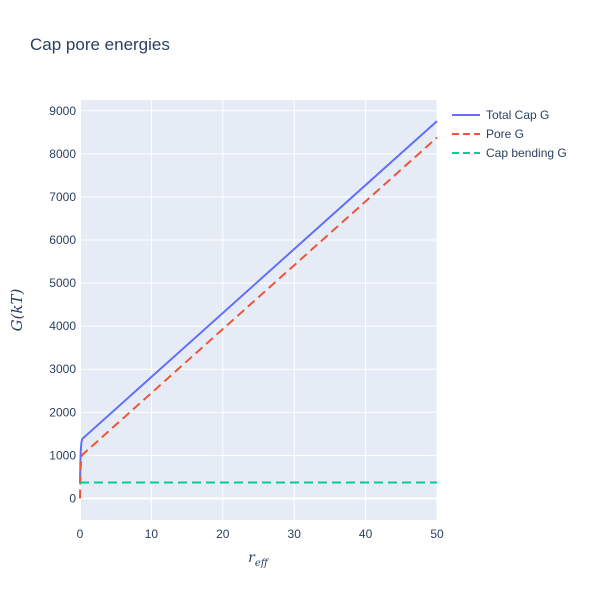 The image size is (600, 600). I want to click on x-axis-title: reff, so click(259, 559).